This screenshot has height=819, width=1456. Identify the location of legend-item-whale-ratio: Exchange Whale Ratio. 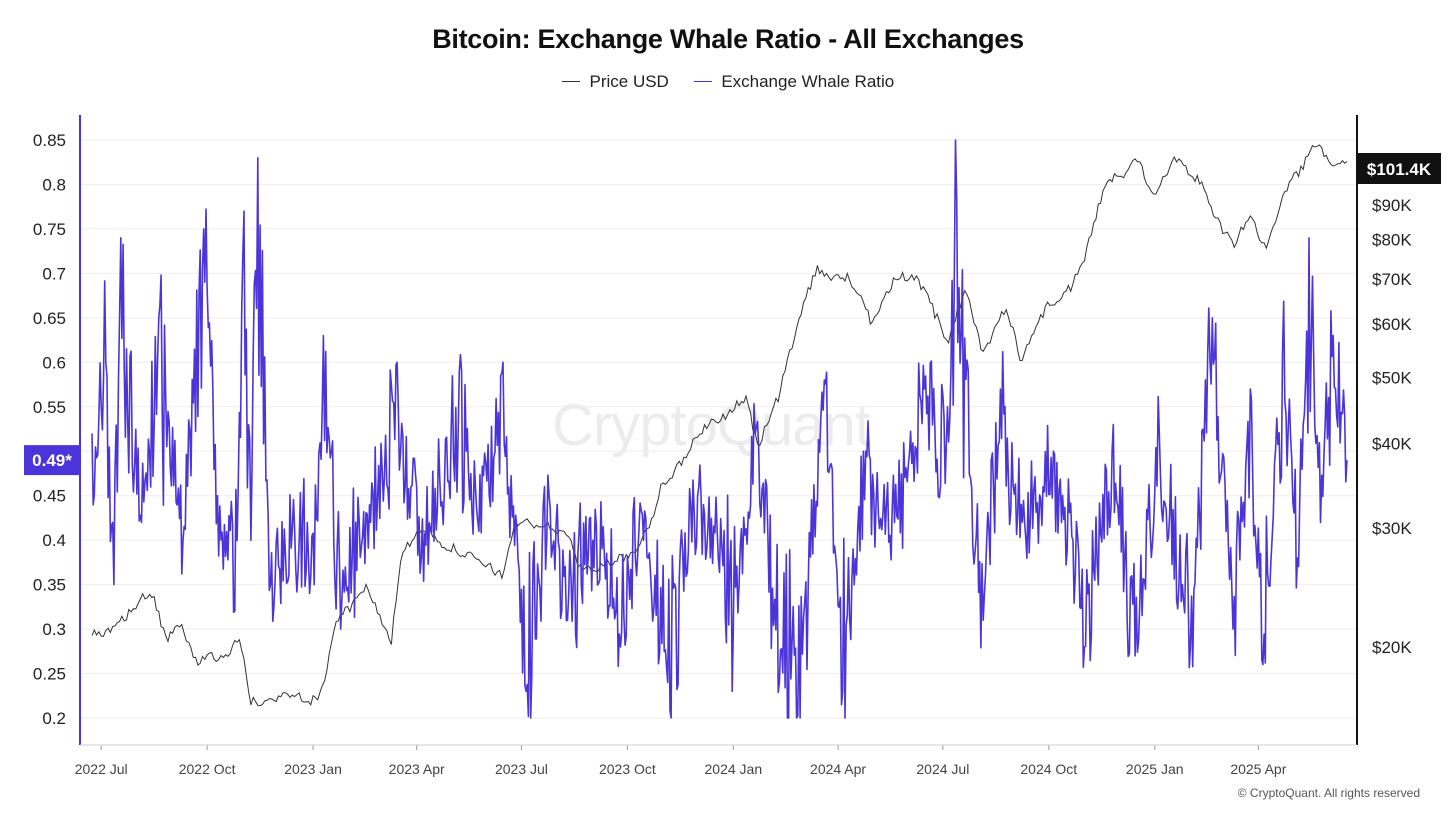
(794, 82).